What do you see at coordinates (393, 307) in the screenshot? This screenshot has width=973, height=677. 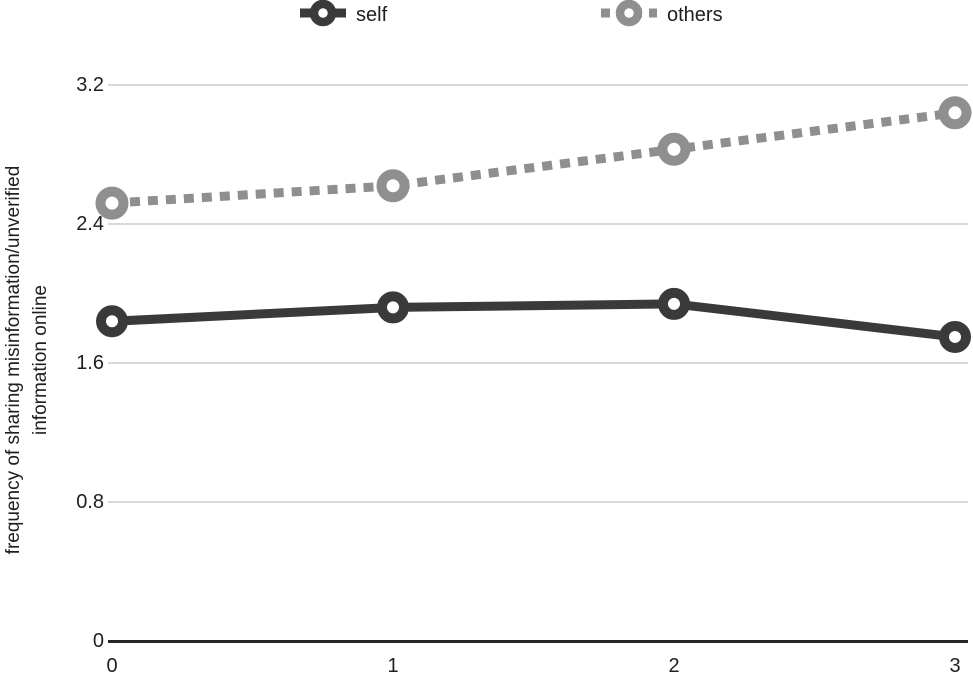 I see `marker-self-x1` at bounding box center [393, 307].